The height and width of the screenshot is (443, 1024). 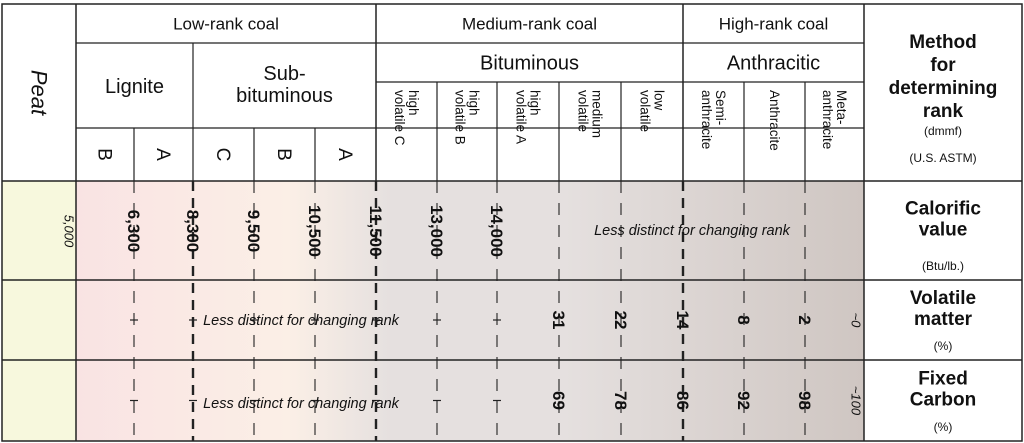 I want to click on row-unit-0: (Btu/lb.), so click(x=943, y=266).